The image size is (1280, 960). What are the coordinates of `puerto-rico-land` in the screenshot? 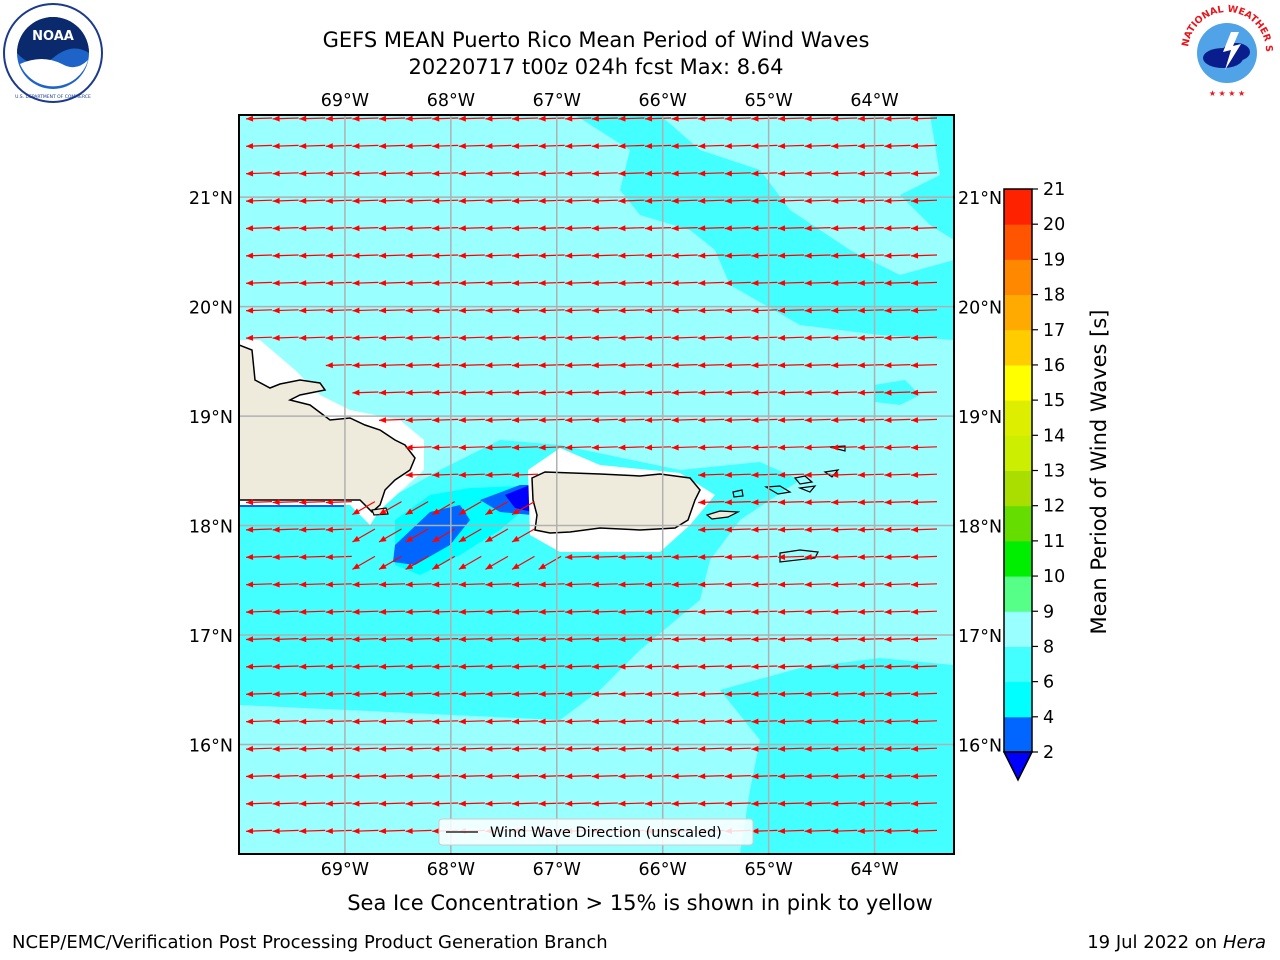 It's located at (616, 502).